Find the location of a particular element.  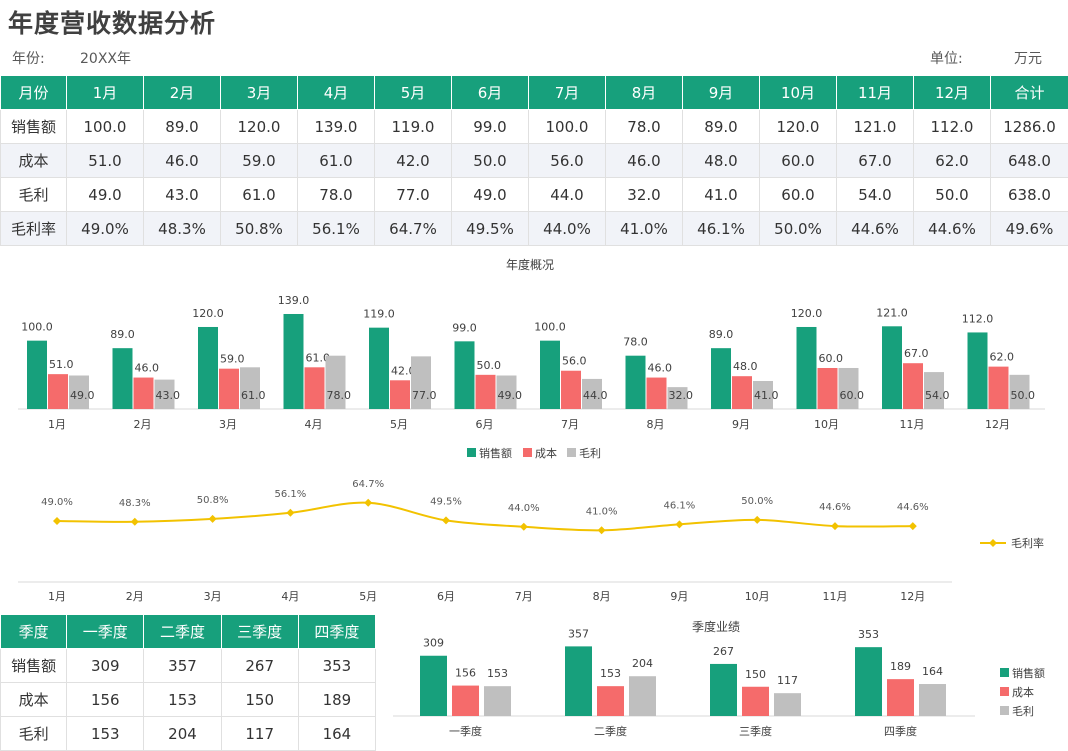

data-label: 56.1% is located at coordinates (291, 494).